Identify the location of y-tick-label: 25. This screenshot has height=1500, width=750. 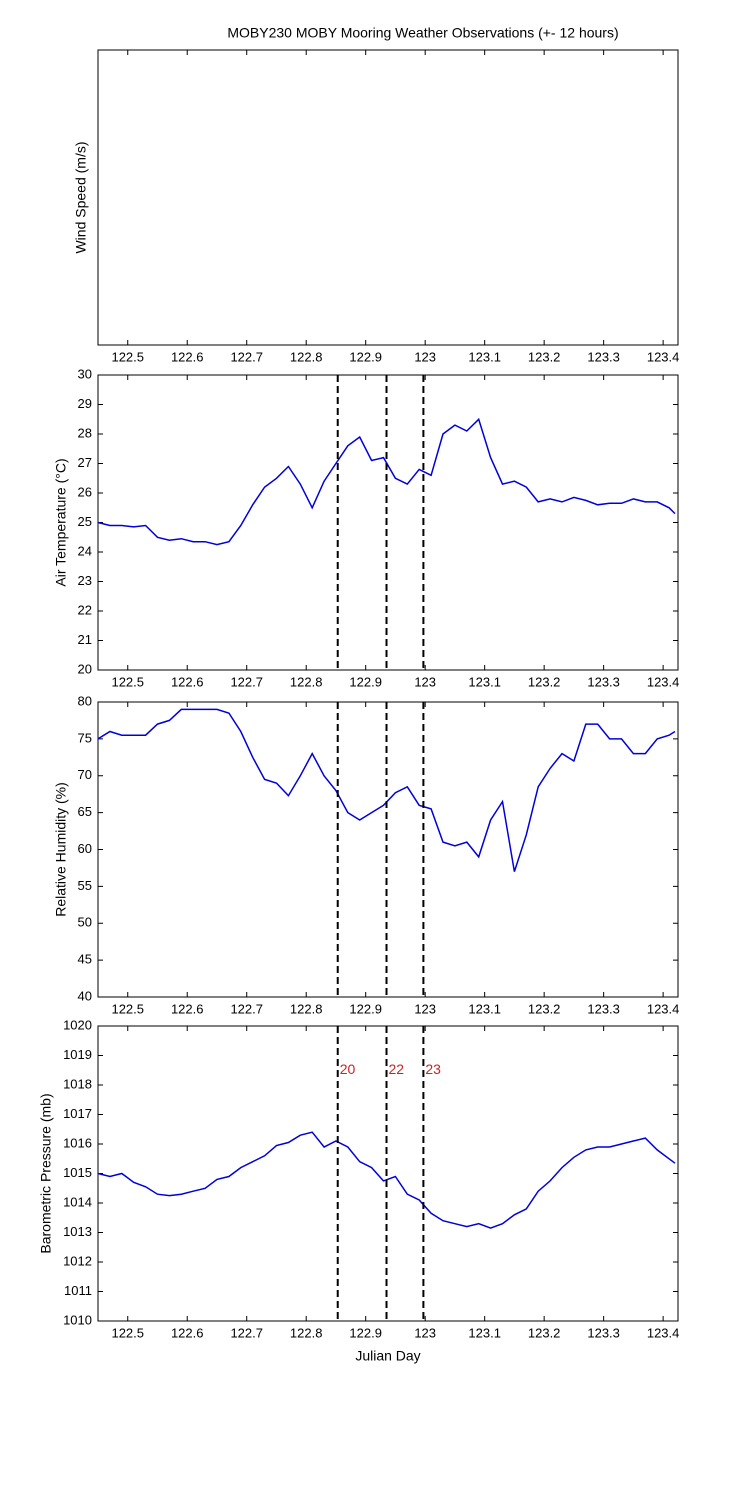
(85, 521).